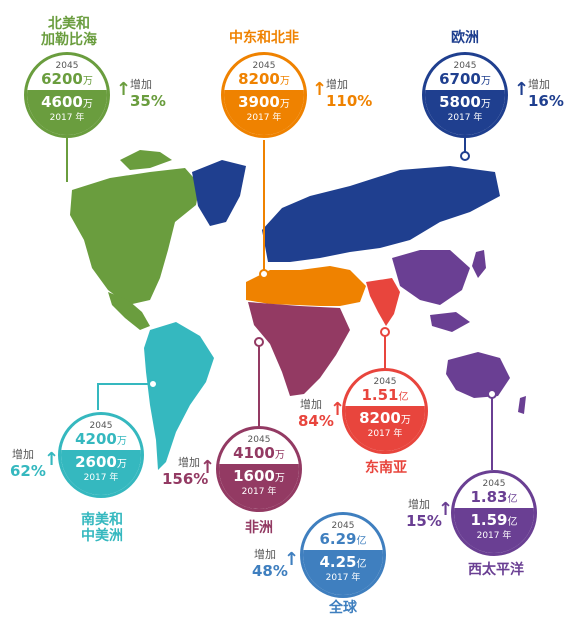 This screenshot has width=577, height=624. I want to click on badge-top: 2045 6200万, so click(67, 72).